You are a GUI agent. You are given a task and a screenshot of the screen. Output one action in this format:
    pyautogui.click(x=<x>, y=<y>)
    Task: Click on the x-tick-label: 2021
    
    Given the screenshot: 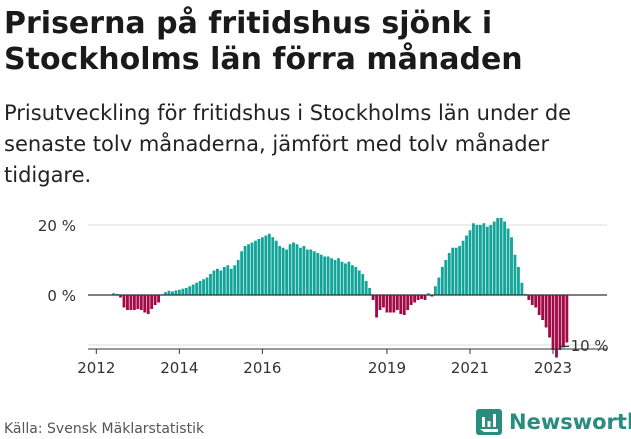 What is the action you would take?
    pyautogui.click(x=470, y=368)
    